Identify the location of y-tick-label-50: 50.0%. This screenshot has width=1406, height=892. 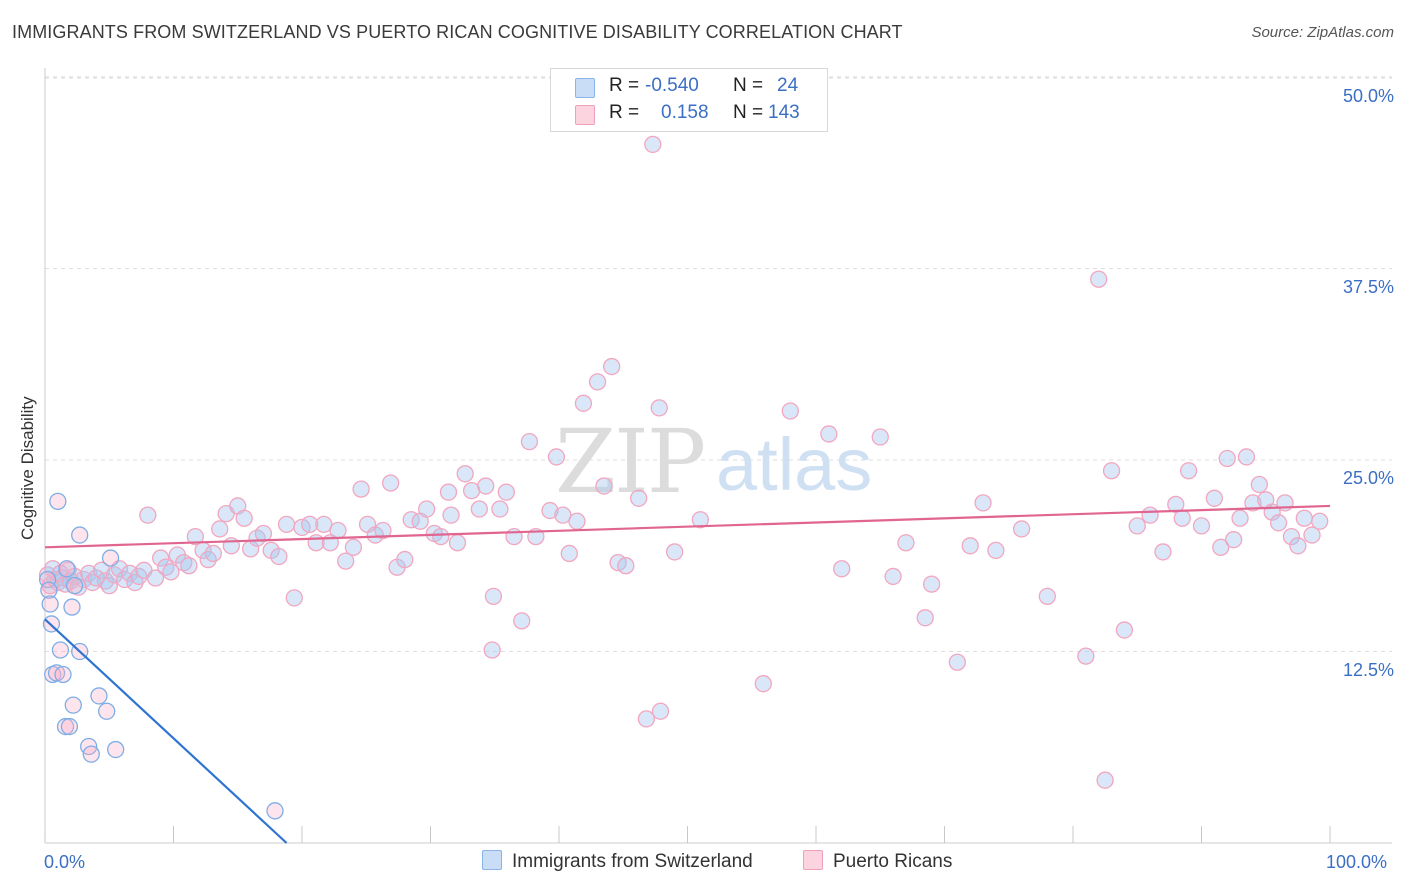
(1368, 96).